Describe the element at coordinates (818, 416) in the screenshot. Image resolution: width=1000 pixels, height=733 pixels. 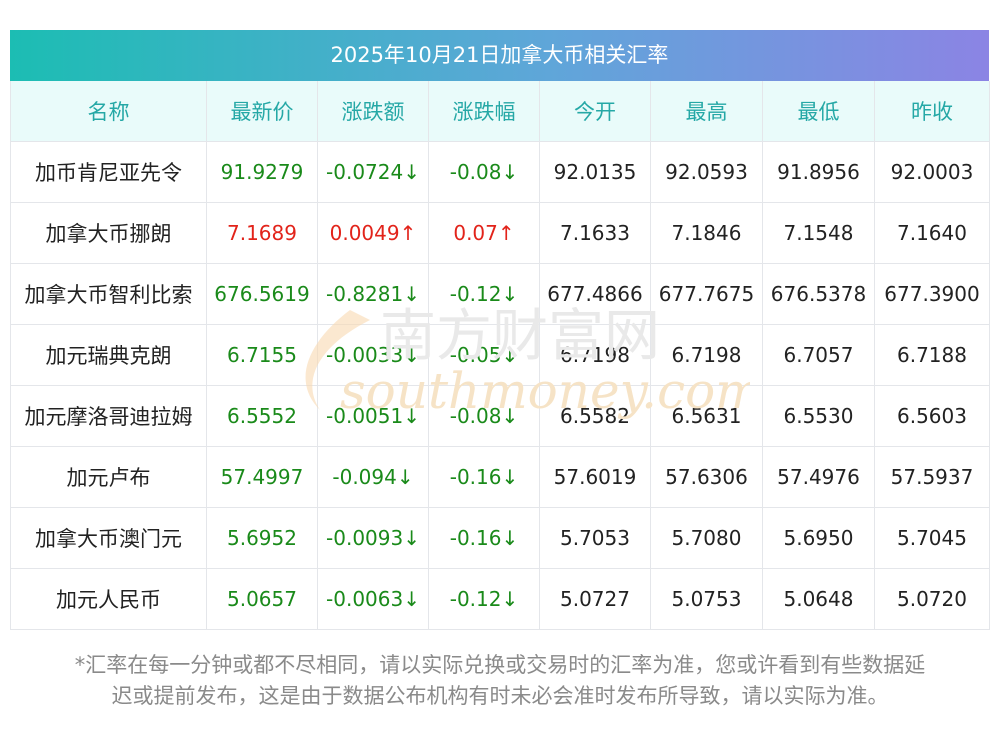
I see `cell-low: 6.5530` at that location.